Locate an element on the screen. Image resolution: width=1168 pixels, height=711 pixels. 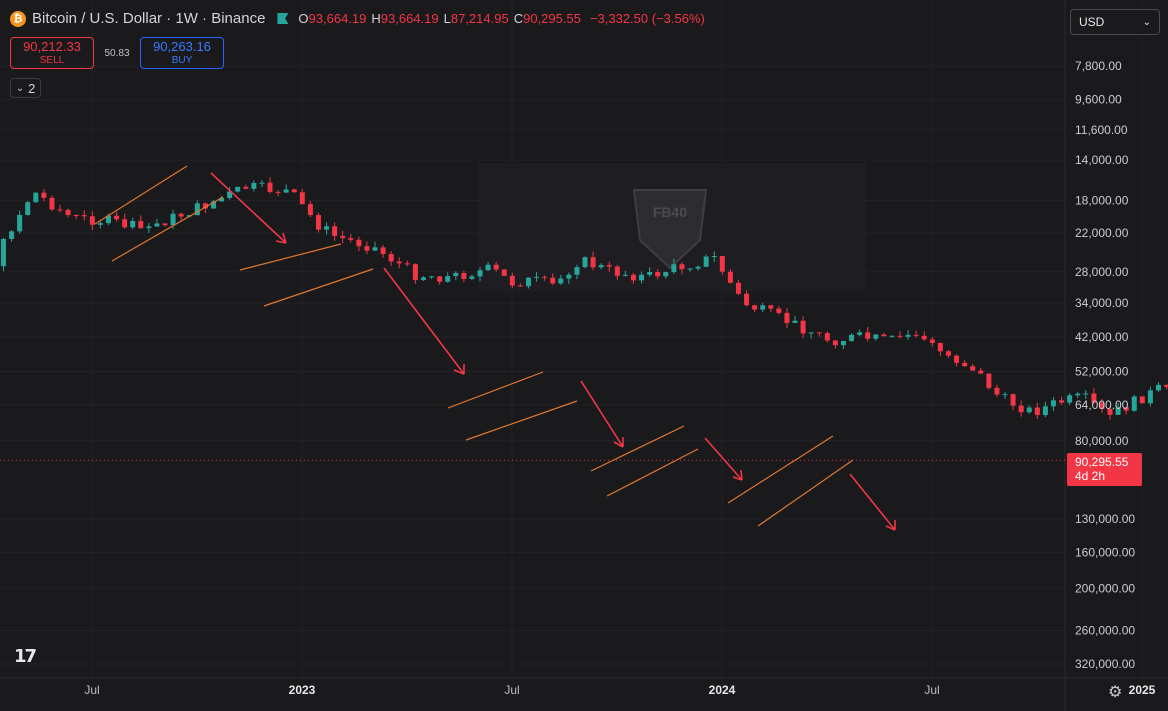
y-tick-label: 22,000.00 is located at coordinates (1102, 233).